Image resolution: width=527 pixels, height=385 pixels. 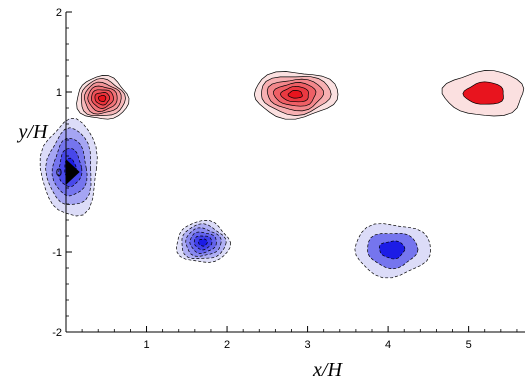 I want to click on y-axis-label: y/H, so click(x=33, y=132).